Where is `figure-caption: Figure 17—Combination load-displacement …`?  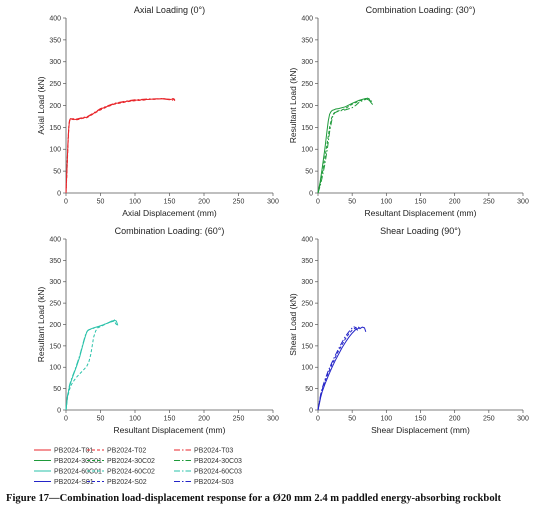
figure-caption: Figure 17—Combination load-displacement … is located at coordinates (254, 498).